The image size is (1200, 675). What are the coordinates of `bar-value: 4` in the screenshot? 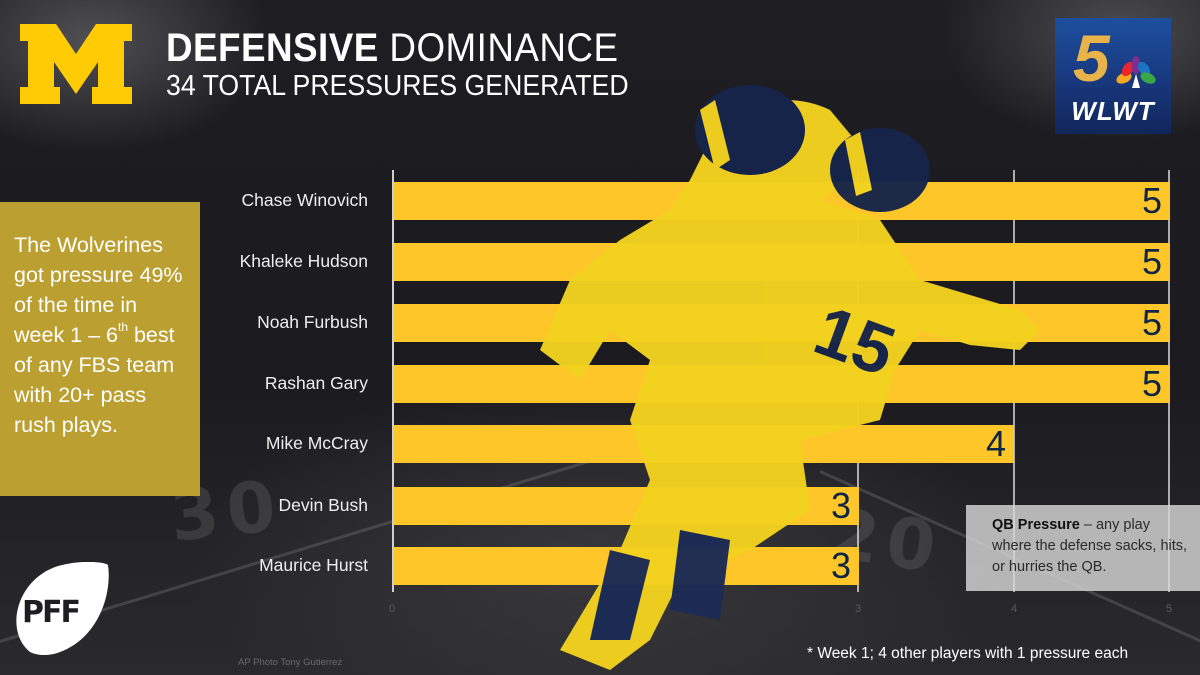 It's located at (995, 443).